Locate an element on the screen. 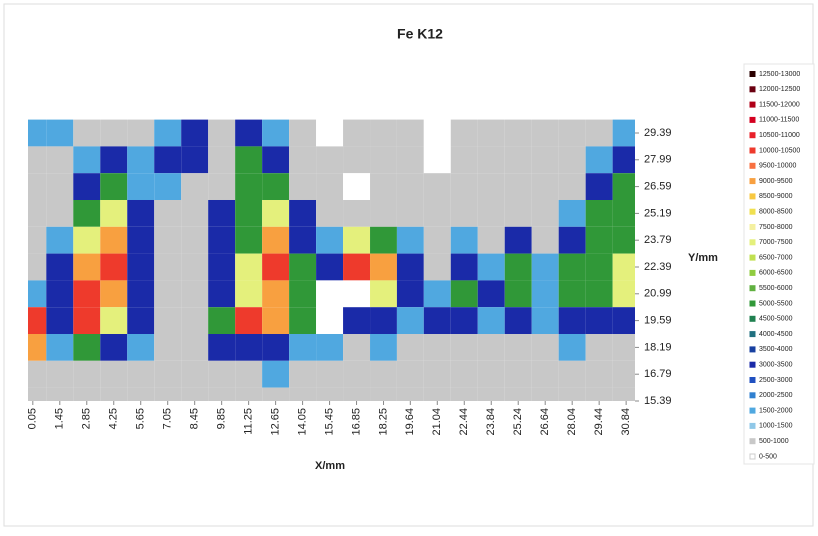  y-tick-label: 19.59 is located at coordinates (658, 321).